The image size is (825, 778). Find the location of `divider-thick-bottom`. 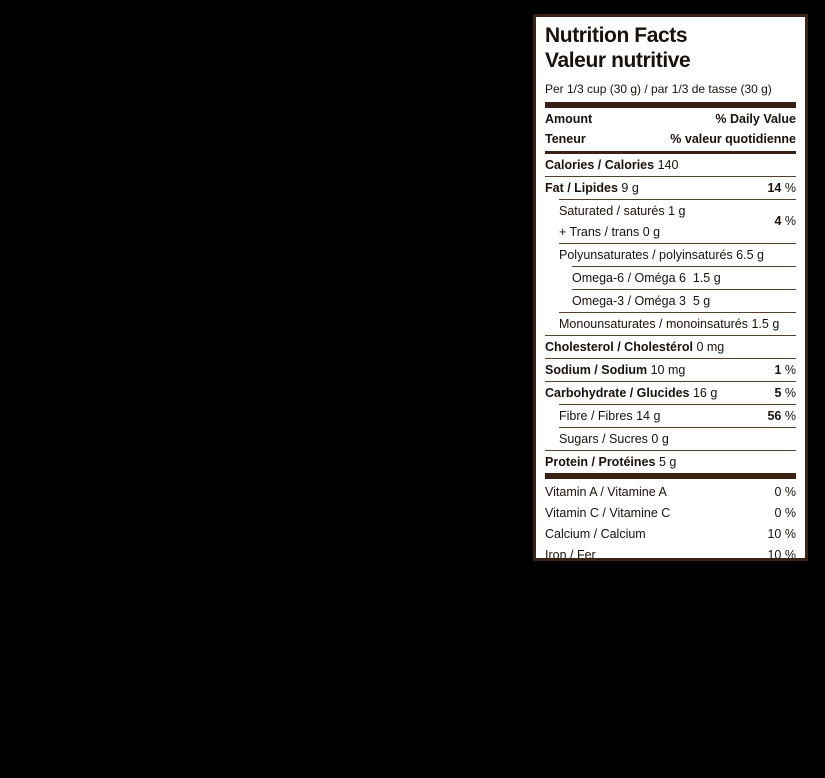

divider-thick-bottom is located at coordinates (670, 476).